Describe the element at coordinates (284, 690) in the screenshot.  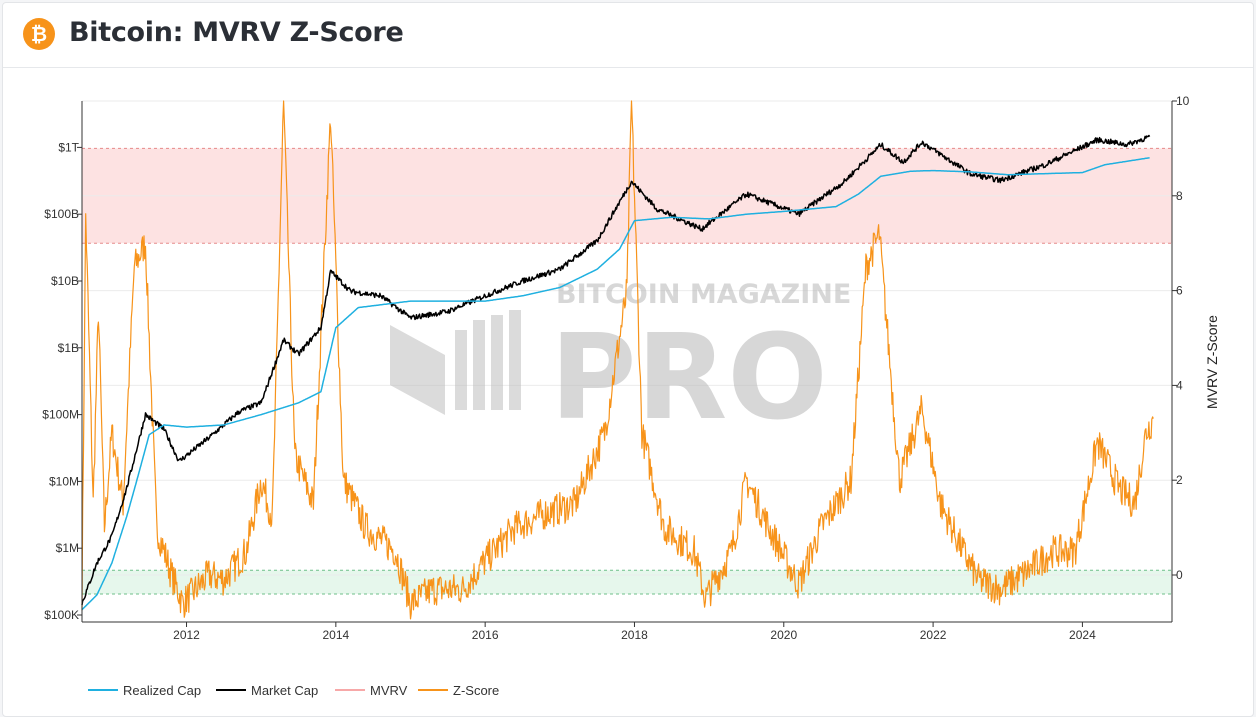
I see `legend-item-market-cap: Market Cap` at that location.